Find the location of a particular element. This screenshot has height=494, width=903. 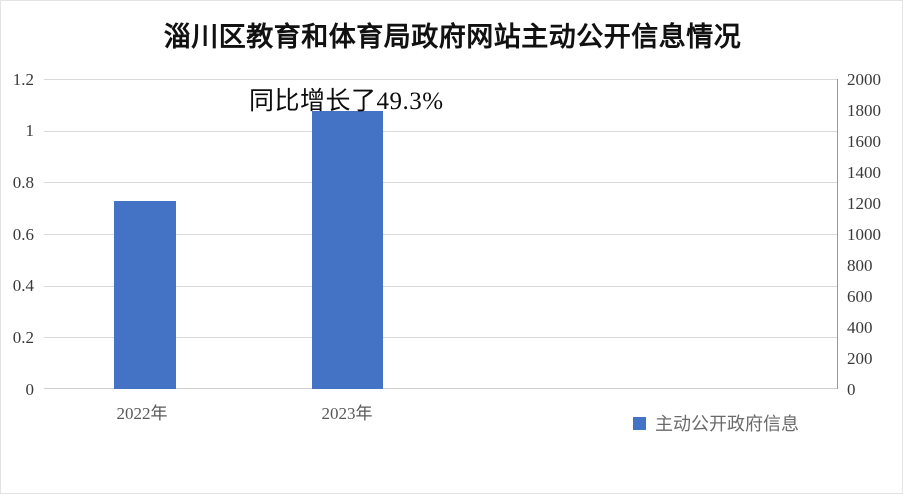

y-axis-left-tick-0.4: 0.4 is located at coordinates (23, 285).